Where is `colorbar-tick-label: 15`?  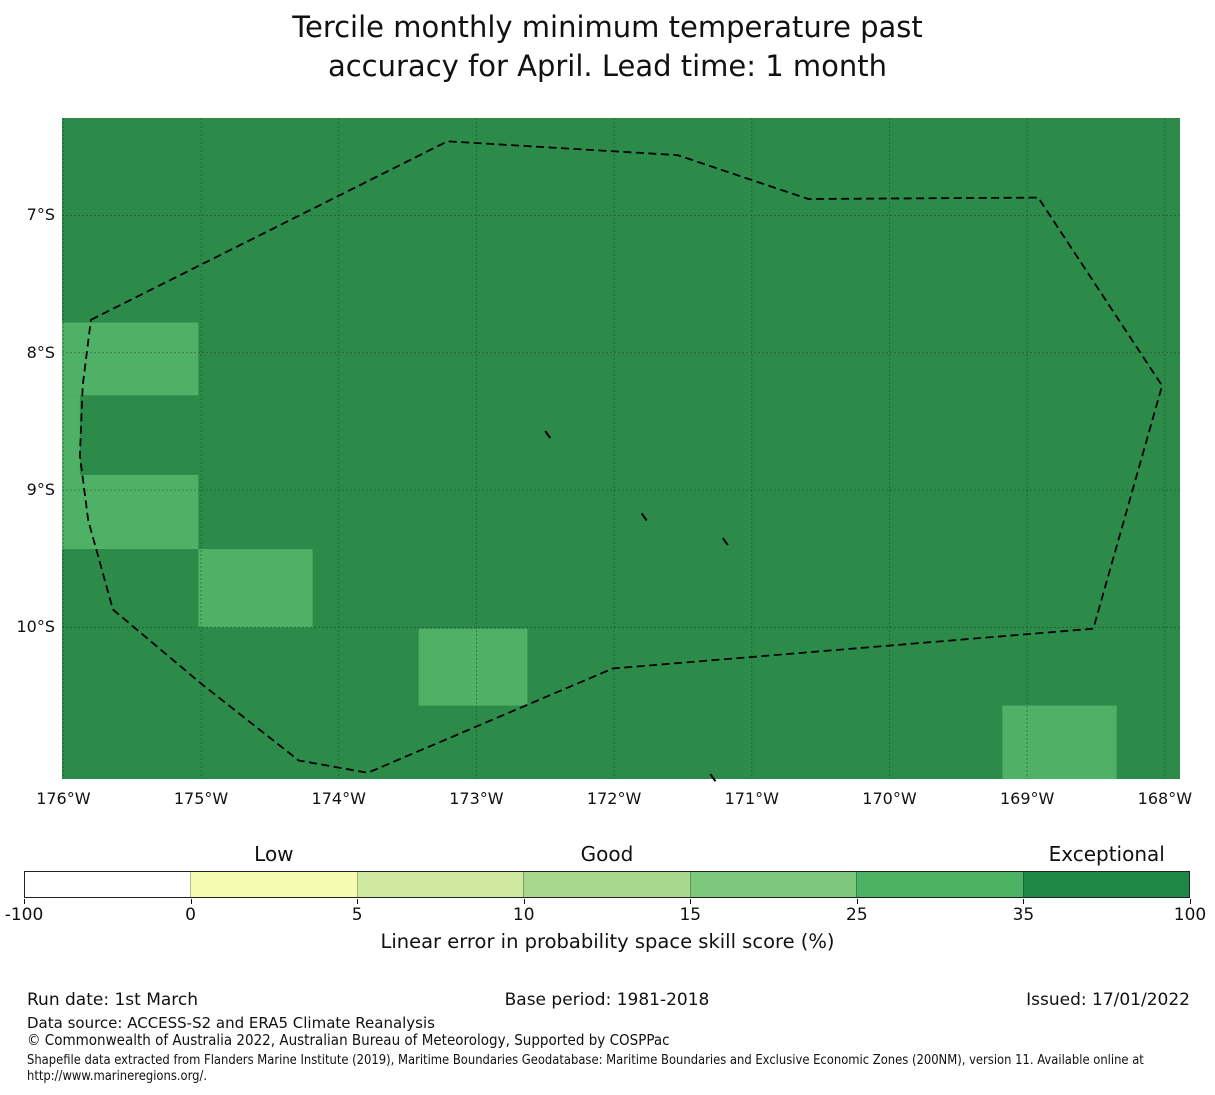 colorbar-tick-label: 15 is located at coordinates (690, 915).